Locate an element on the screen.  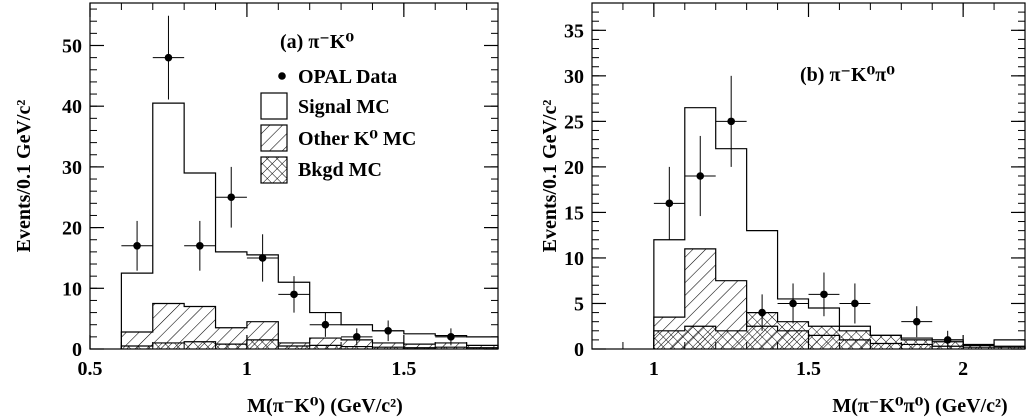
panel-b-y-tick-label: 25 is located at coordinates (574, 122).